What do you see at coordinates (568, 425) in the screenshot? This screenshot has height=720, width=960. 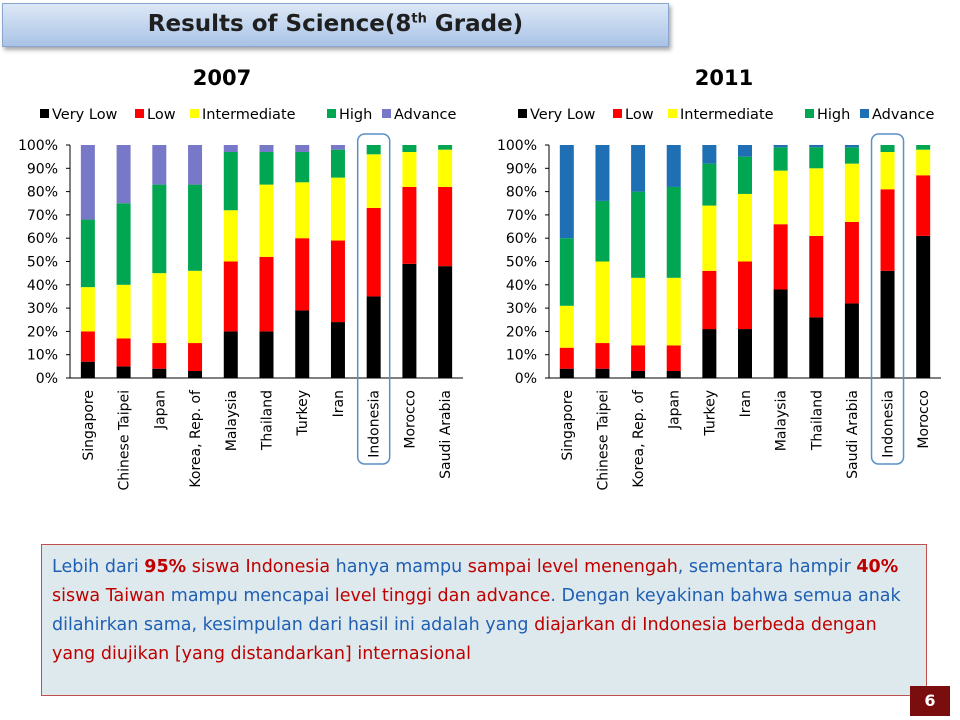 I see `category-label: Singapore` at bounding box center [568, 425].